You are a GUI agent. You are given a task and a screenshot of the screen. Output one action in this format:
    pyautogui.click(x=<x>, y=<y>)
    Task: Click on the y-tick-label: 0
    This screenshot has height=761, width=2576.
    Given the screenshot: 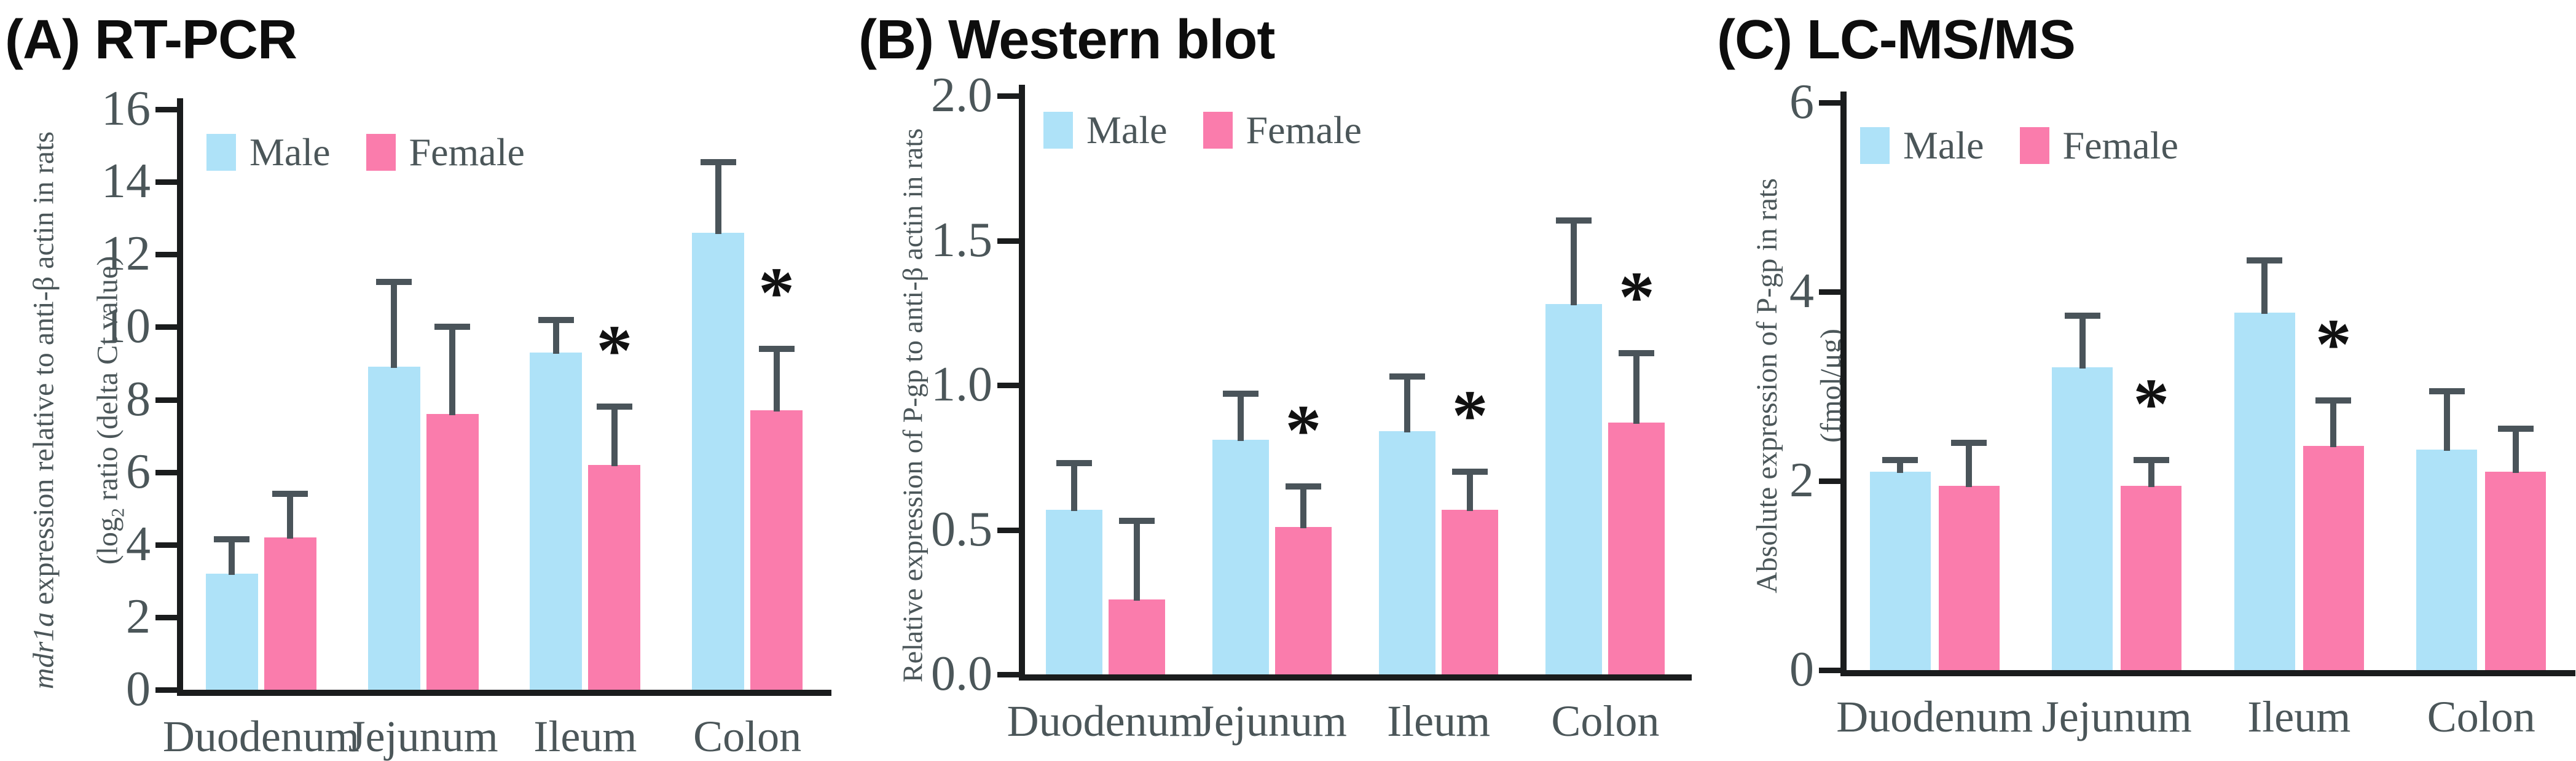 What is the action you would take?
    pyautogui.click(x=138, y=689)
    